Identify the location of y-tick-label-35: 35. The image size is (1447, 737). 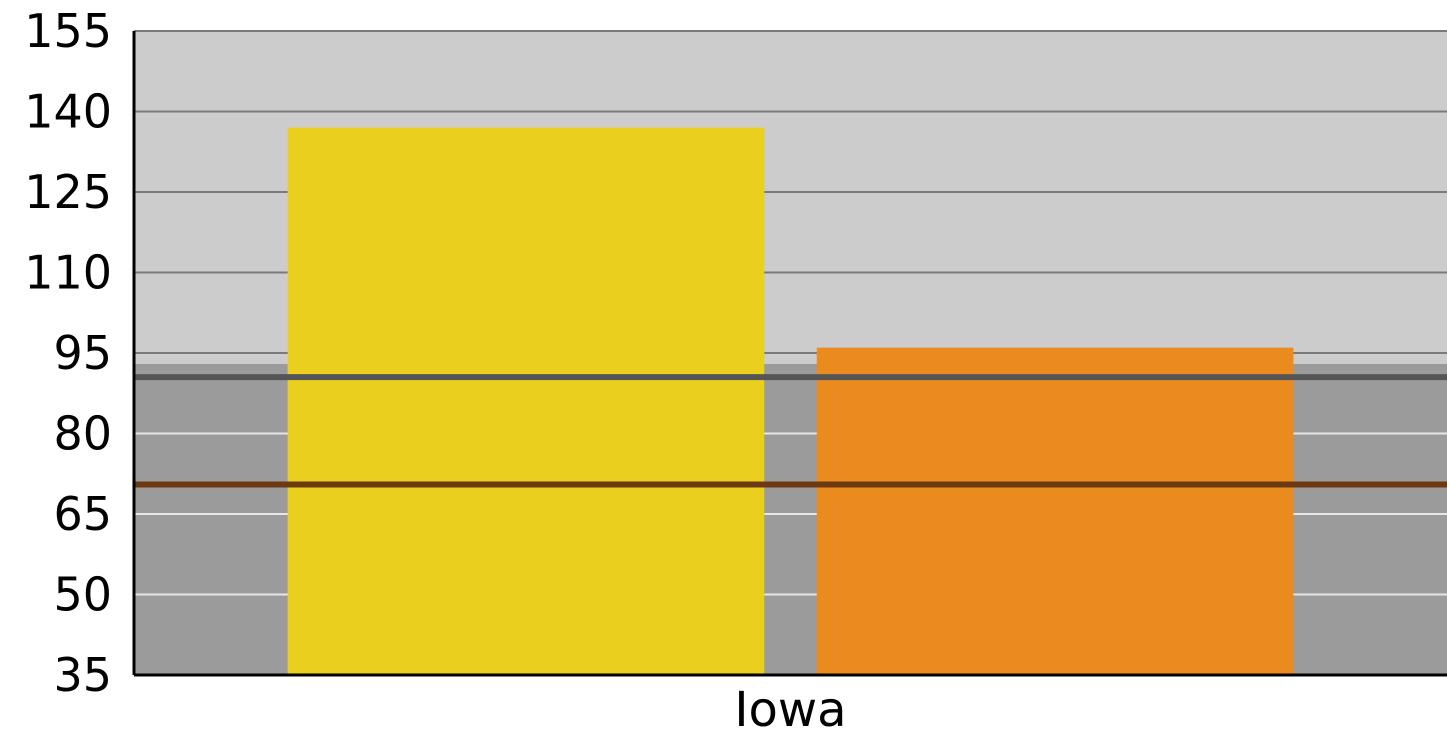
(82, 675).